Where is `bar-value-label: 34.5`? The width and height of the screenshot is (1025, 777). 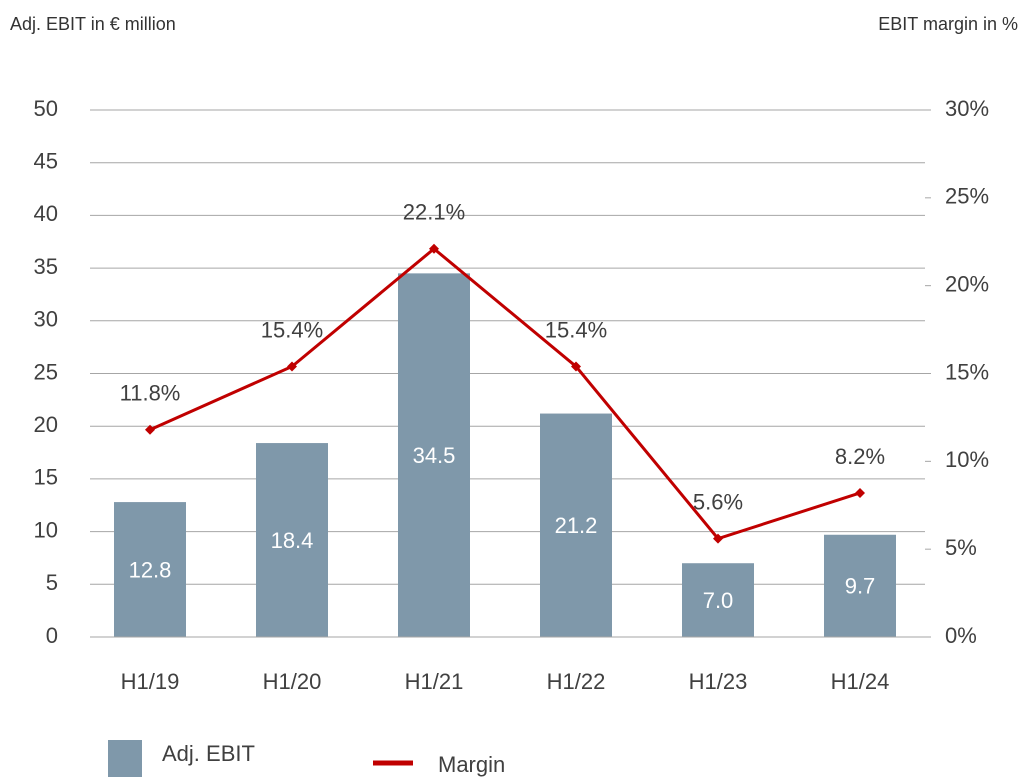 bar-value-label: 34.5 is located at coordinates (434, 455).